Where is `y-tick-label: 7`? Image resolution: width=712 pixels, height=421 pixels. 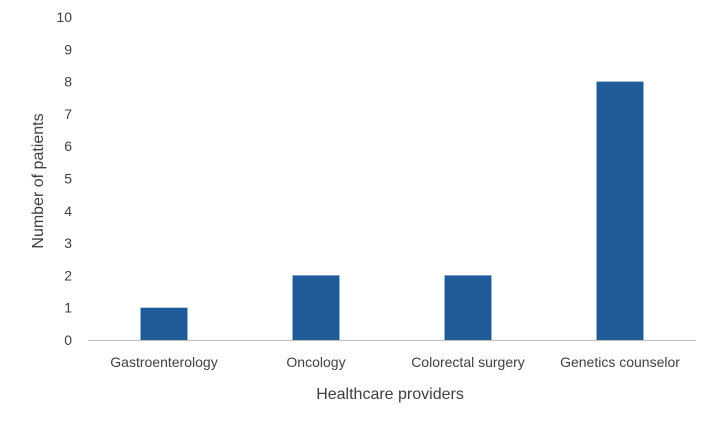 y-tick-label: 7 is located at coordinates (68, 114).